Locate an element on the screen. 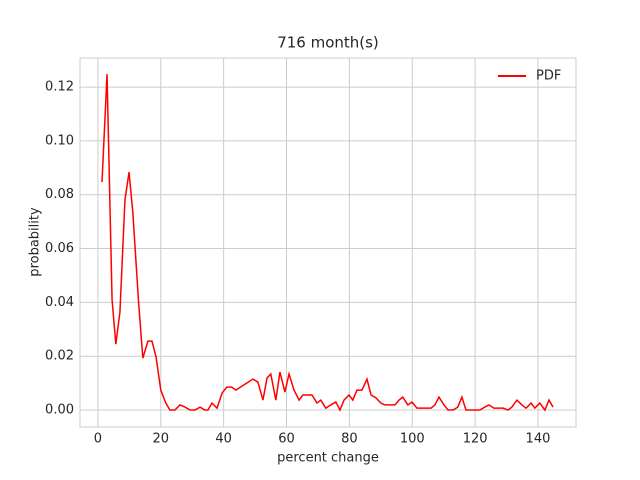  x-tick-label: 120 is located at coordinates (475, 439).